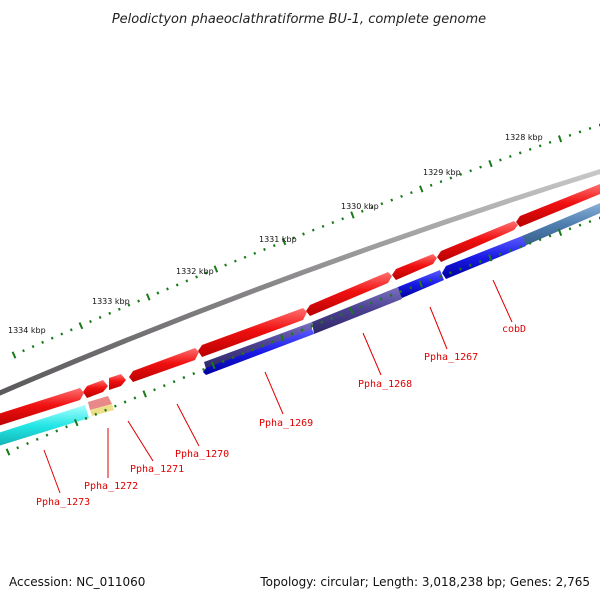 The height and width of the screenshot is (600, 600). Describe the element at coordinates (278, 239) in the screenshot. I see `kbp-label-1331: 1331 kbp` at that location.